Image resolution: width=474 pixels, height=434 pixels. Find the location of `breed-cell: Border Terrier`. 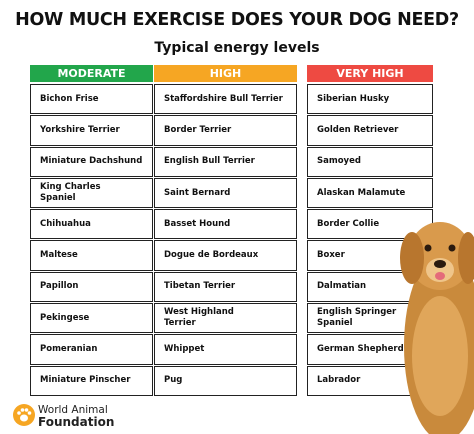

breed-cell: Border Terrier is located at coordinates (225, 130).